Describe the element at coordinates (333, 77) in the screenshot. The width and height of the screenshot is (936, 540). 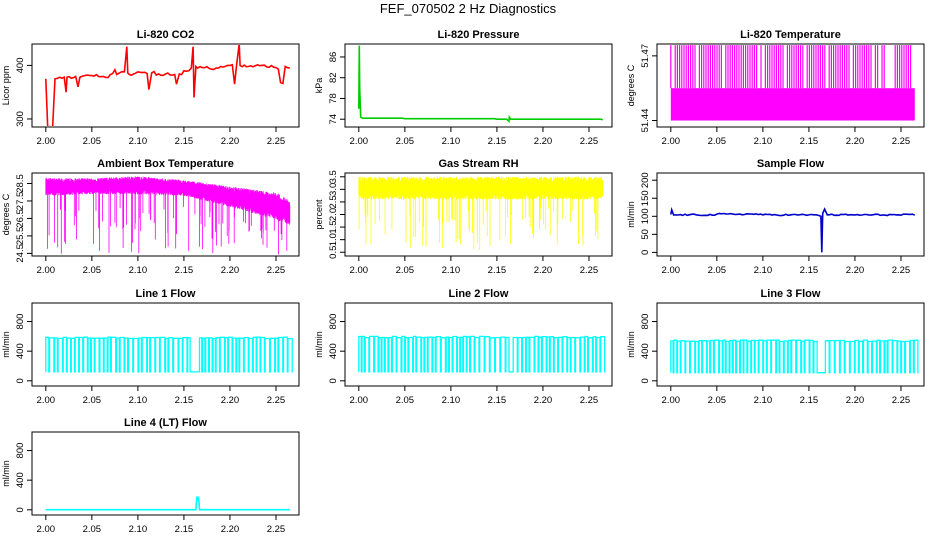
I see `y-tick-label: 82` at that location.